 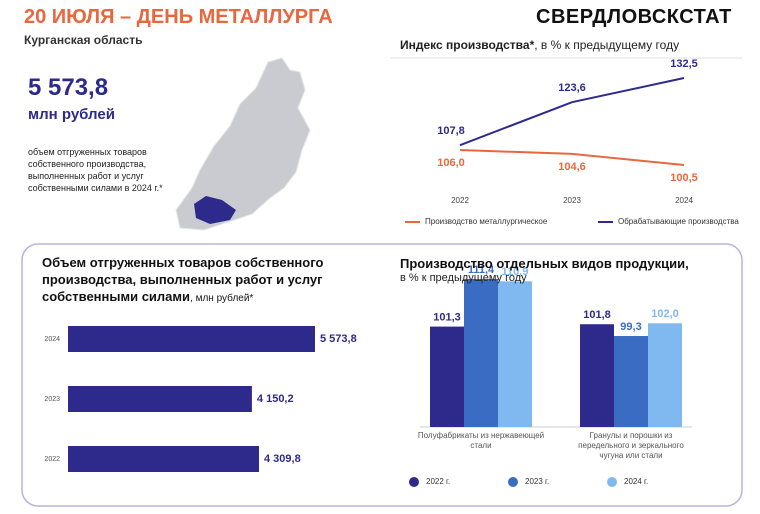 I want to click on value-label: 111,4, so click(x=481, y=270).